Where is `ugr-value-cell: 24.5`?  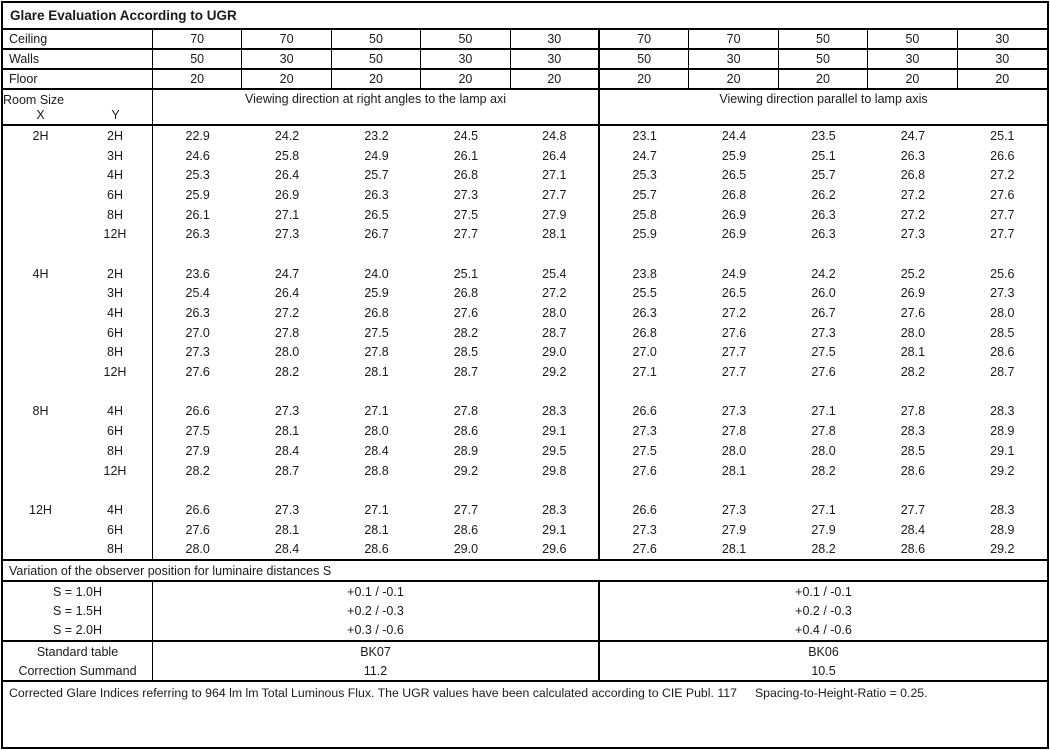
ugr-value-cell: 24.5 is located at coordinates (466, 135).